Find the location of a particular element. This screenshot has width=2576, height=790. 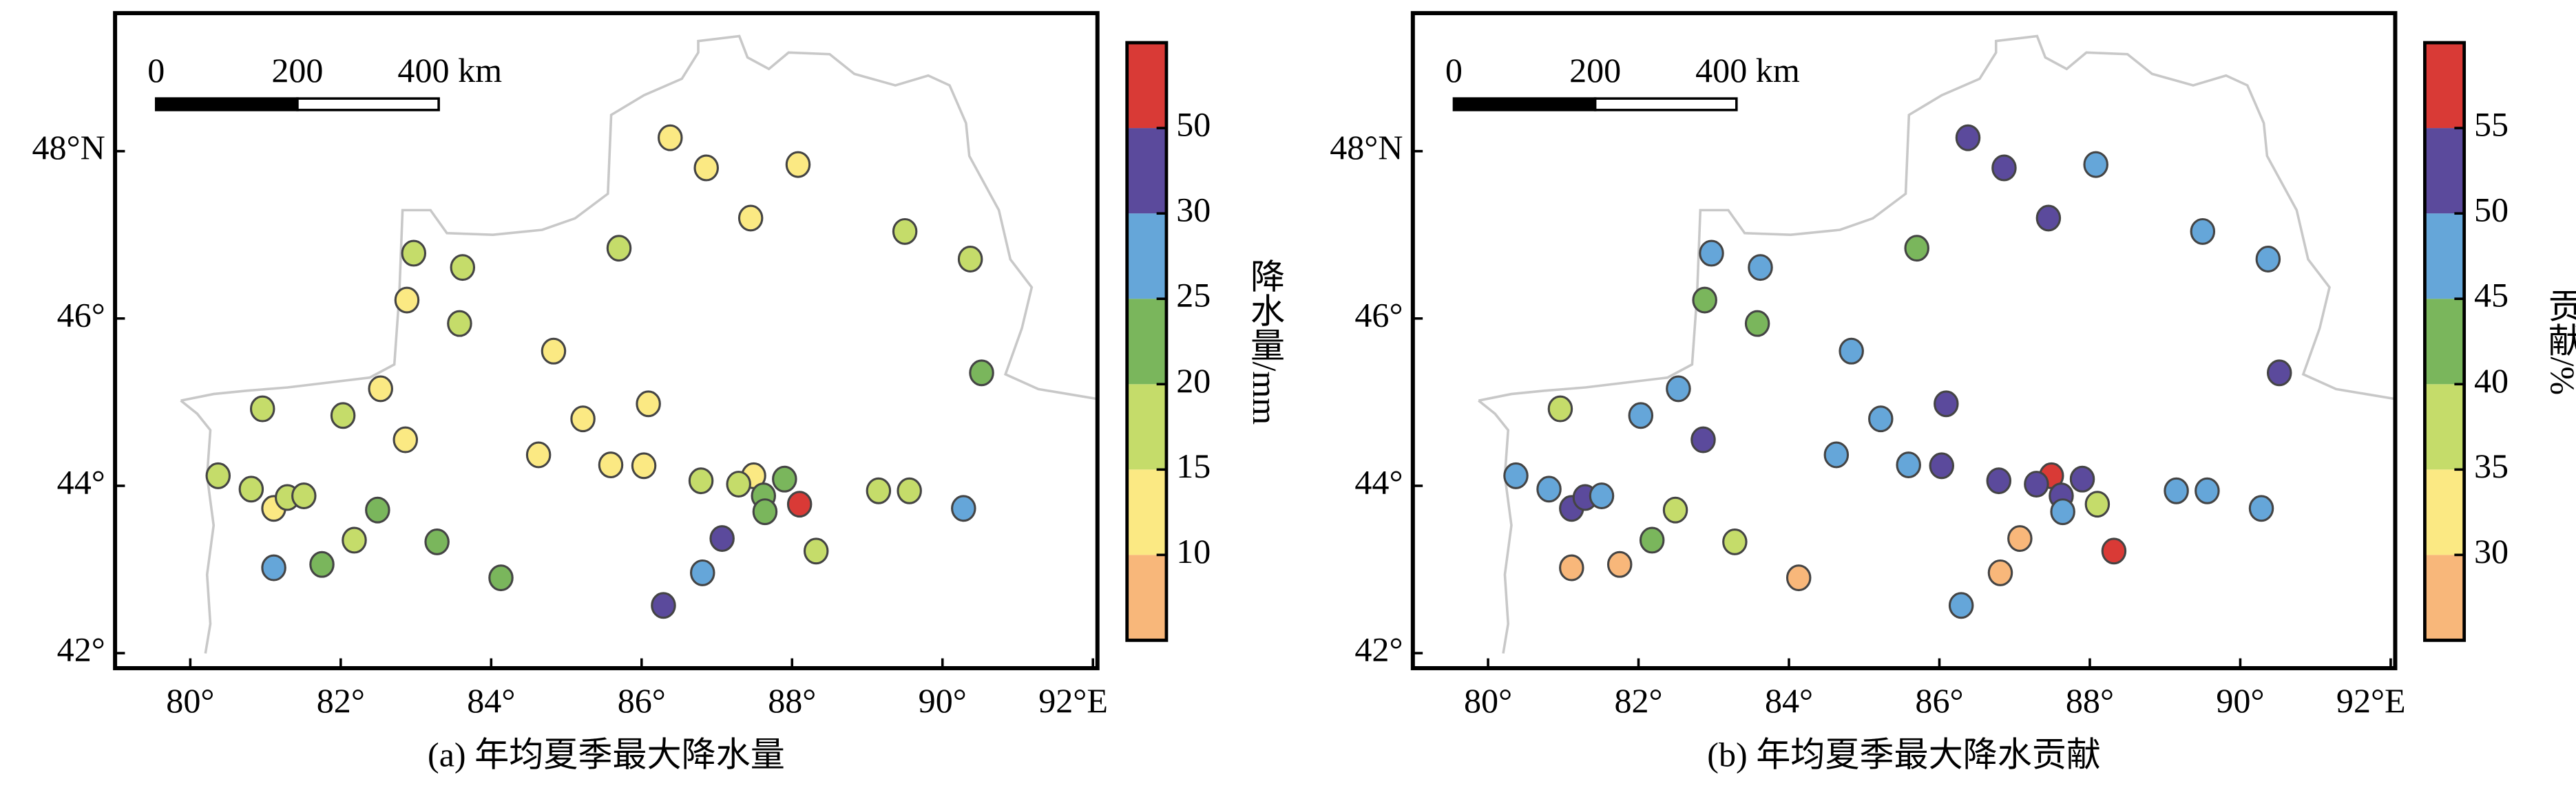

colorbar-tick-label: 20 is located at coordinates (1193, 380).